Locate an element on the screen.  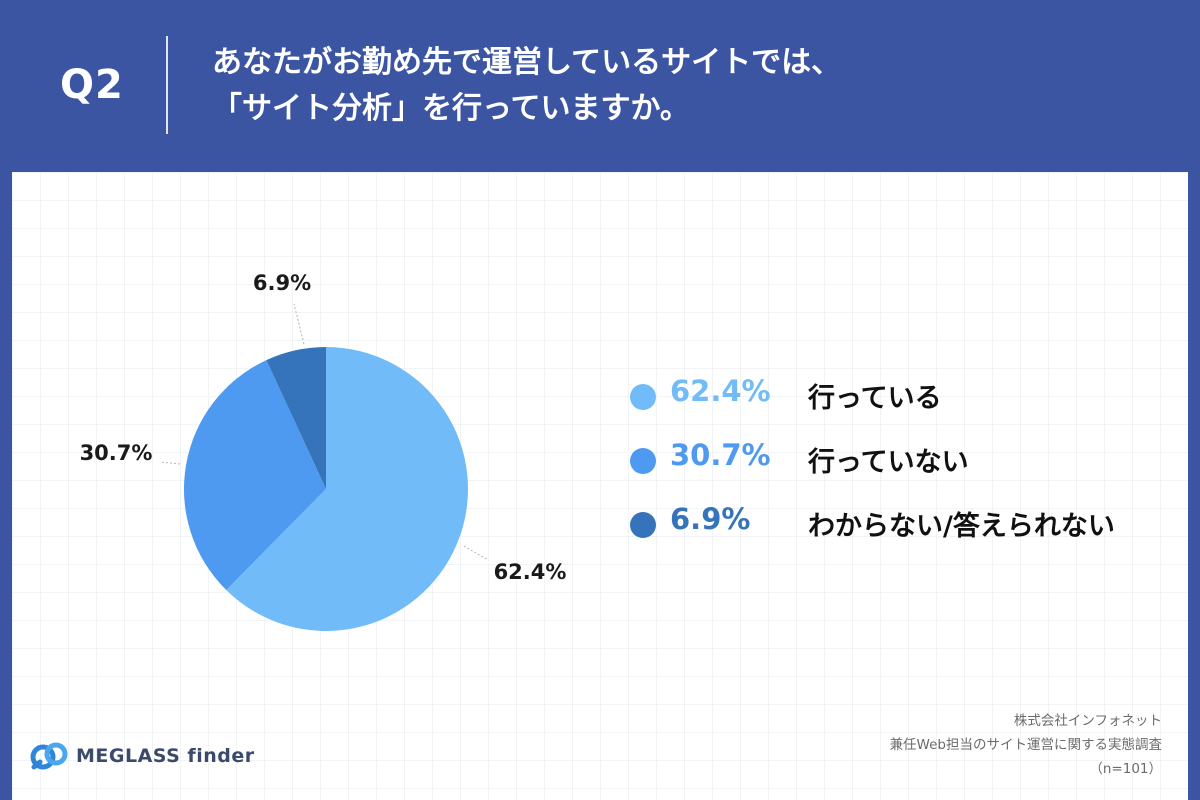
legend-percent-2: 6.9% is located at coordinates (710, 519).